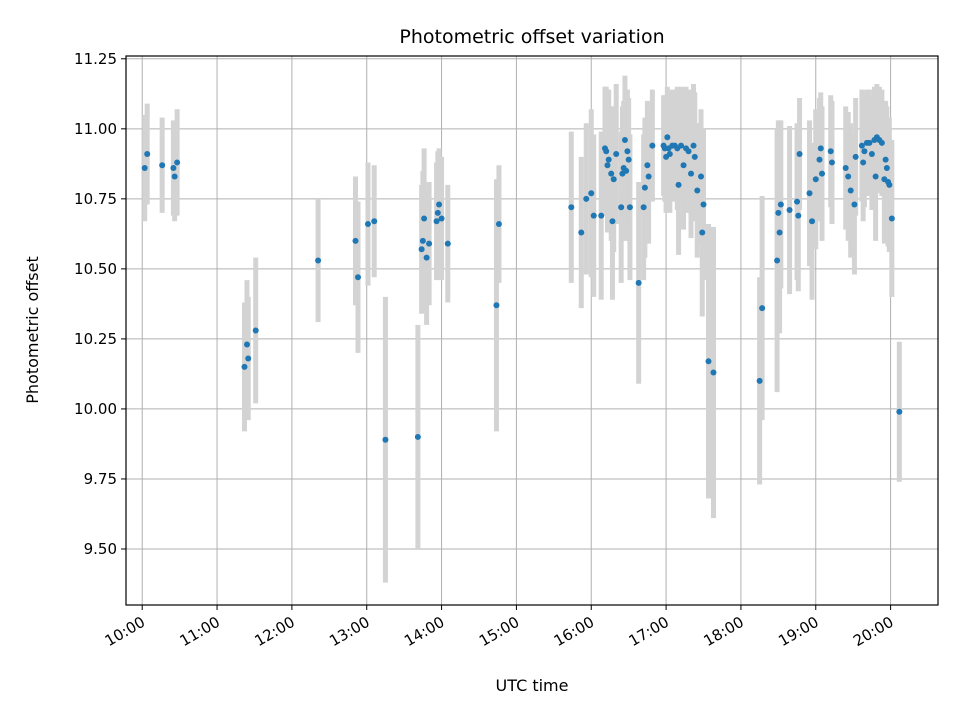 The image size is (960, 720). I want to click on x-axis-label: UTC time, so click(532, 685).